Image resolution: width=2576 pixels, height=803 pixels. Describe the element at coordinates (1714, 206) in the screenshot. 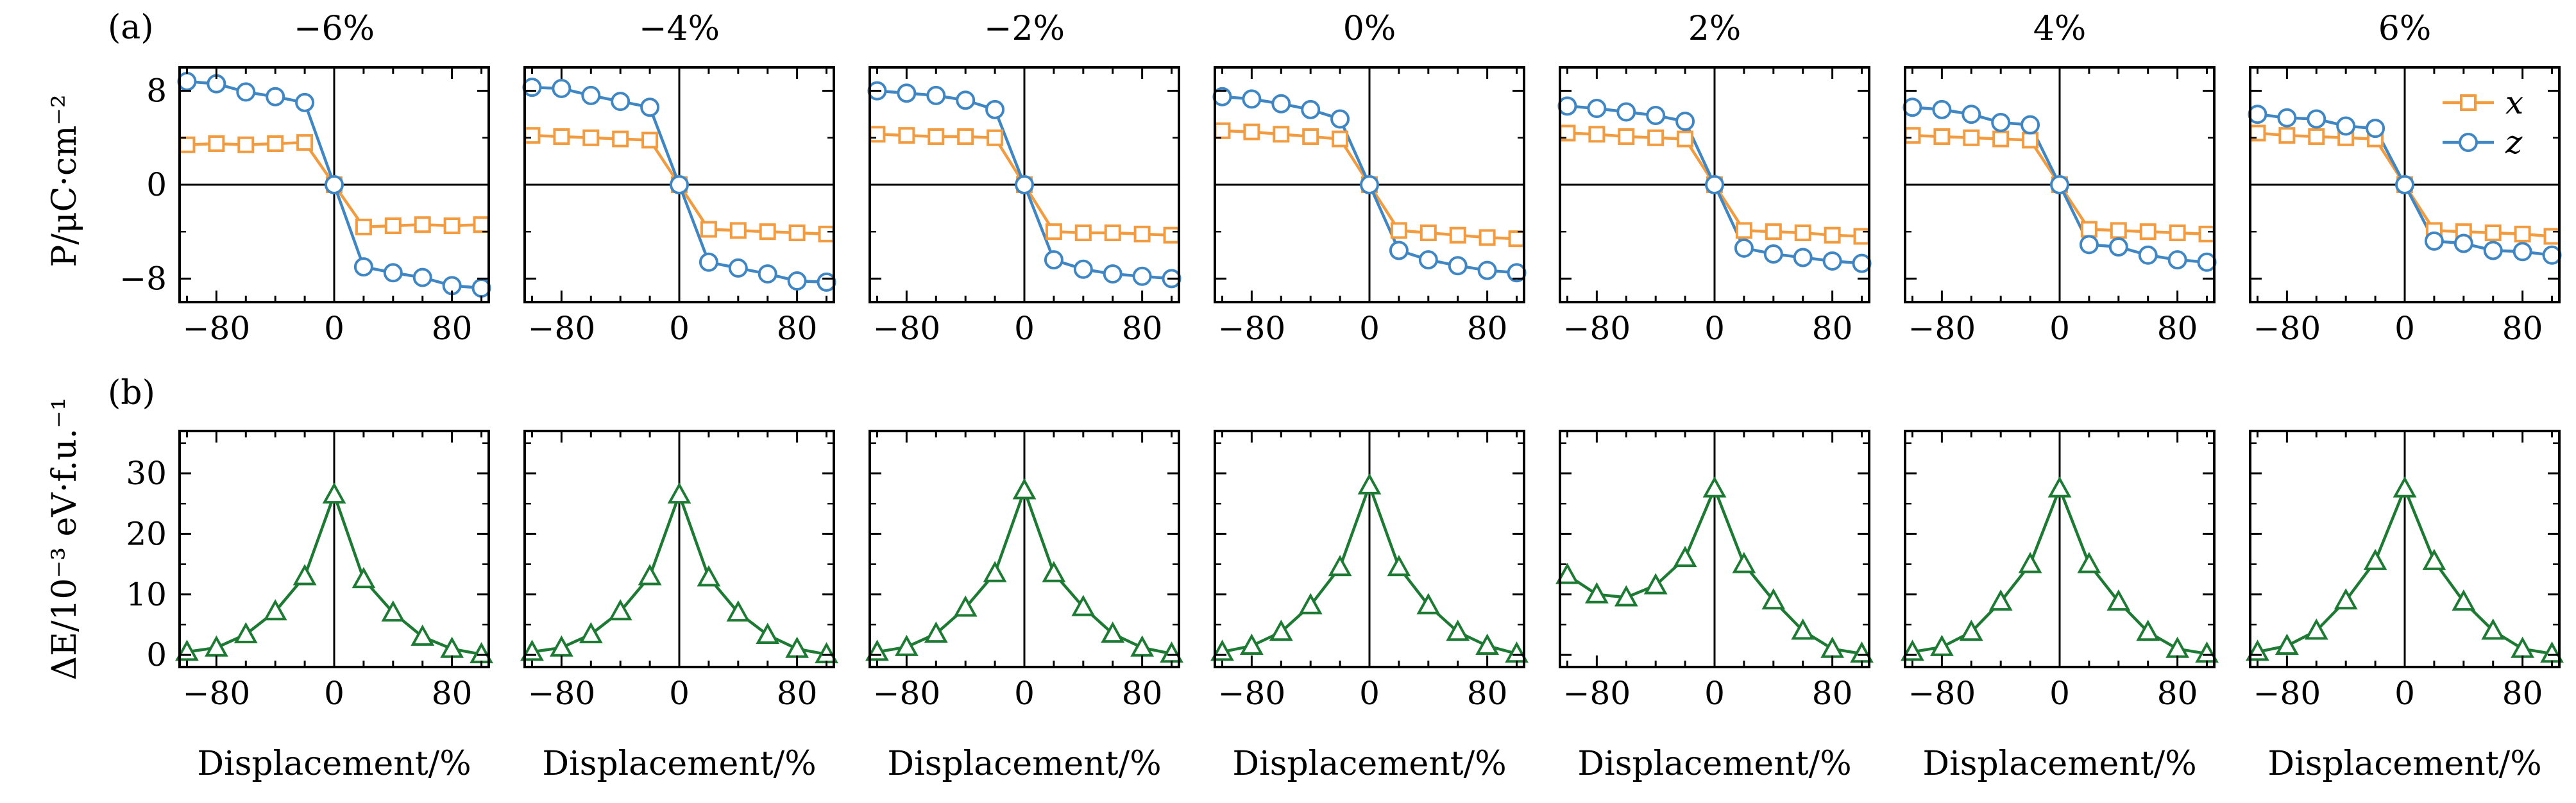

I see `panel-polarization-4: −80 0 80` at that location.